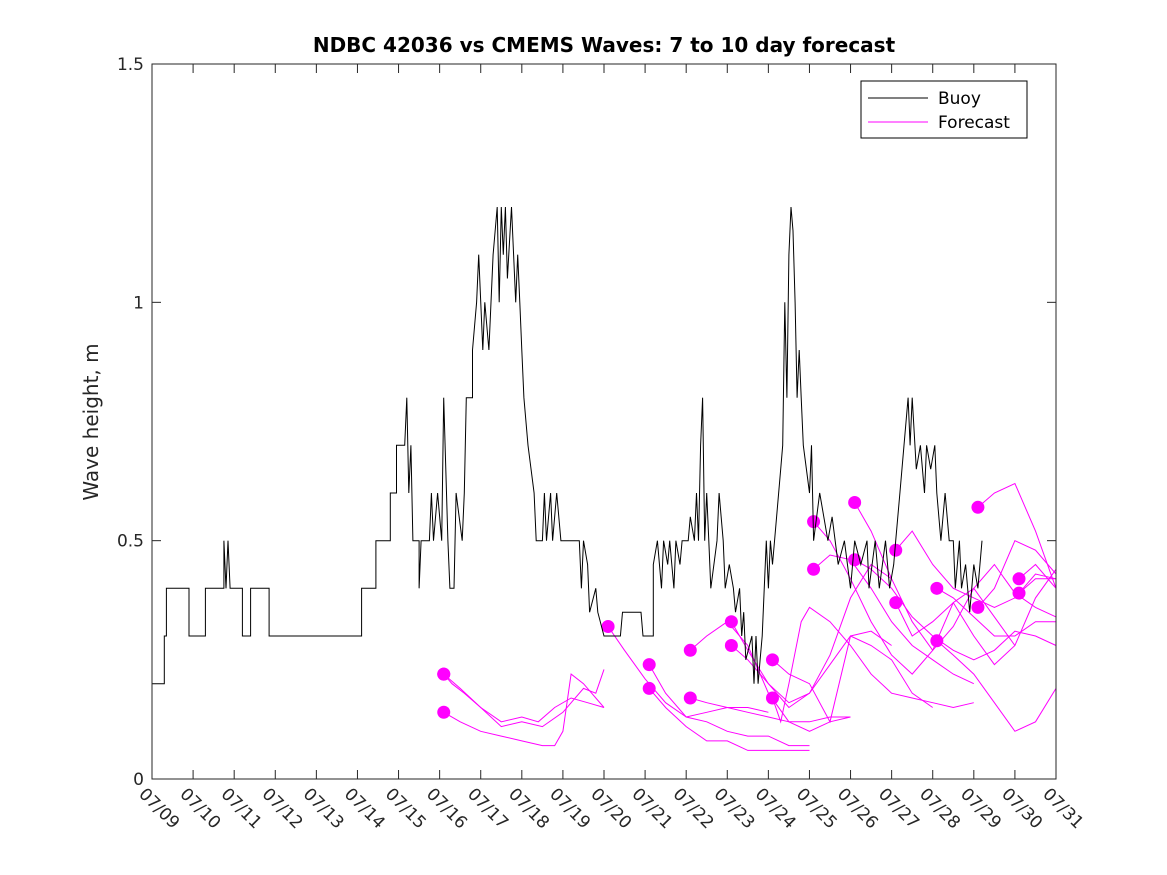 The image size is (1167, 875). Describe the element at coordinates (959, 99) in the screenshot. I see `legend-buoy-label: Buoy` at that location.